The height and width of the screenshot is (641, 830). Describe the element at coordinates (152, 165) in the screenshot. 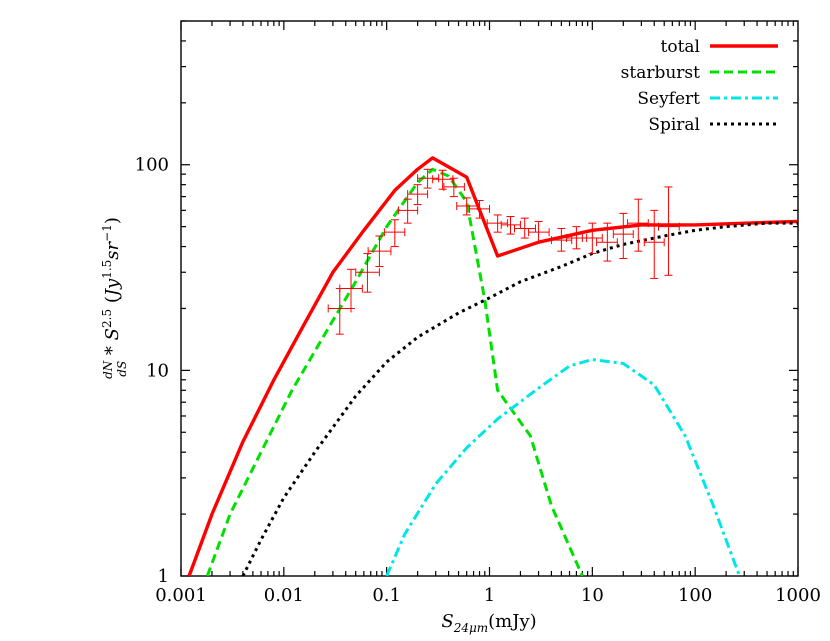

I see `y-tick-label: 100` at that location.